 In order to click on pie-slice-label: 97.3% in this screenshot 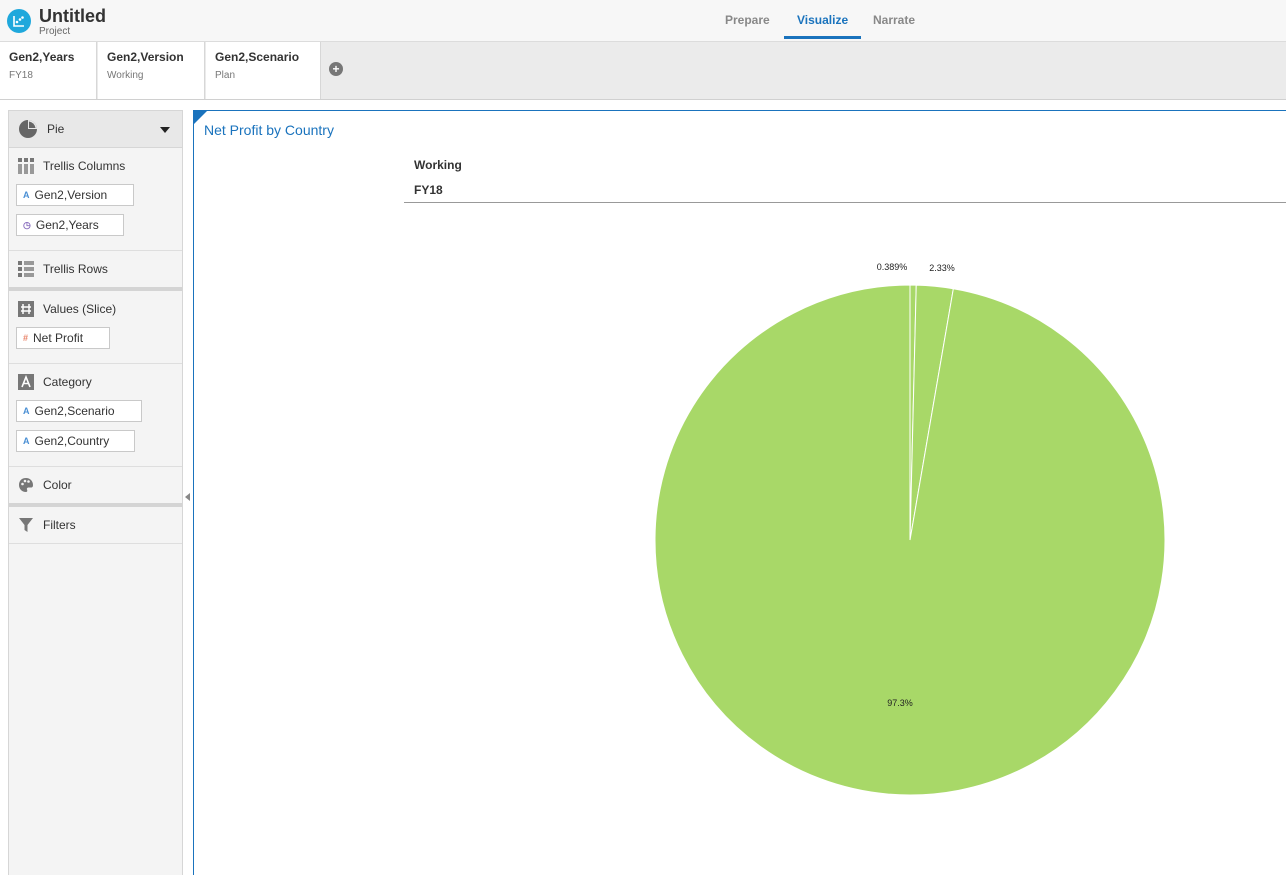, I will do `click(900, 703)`.